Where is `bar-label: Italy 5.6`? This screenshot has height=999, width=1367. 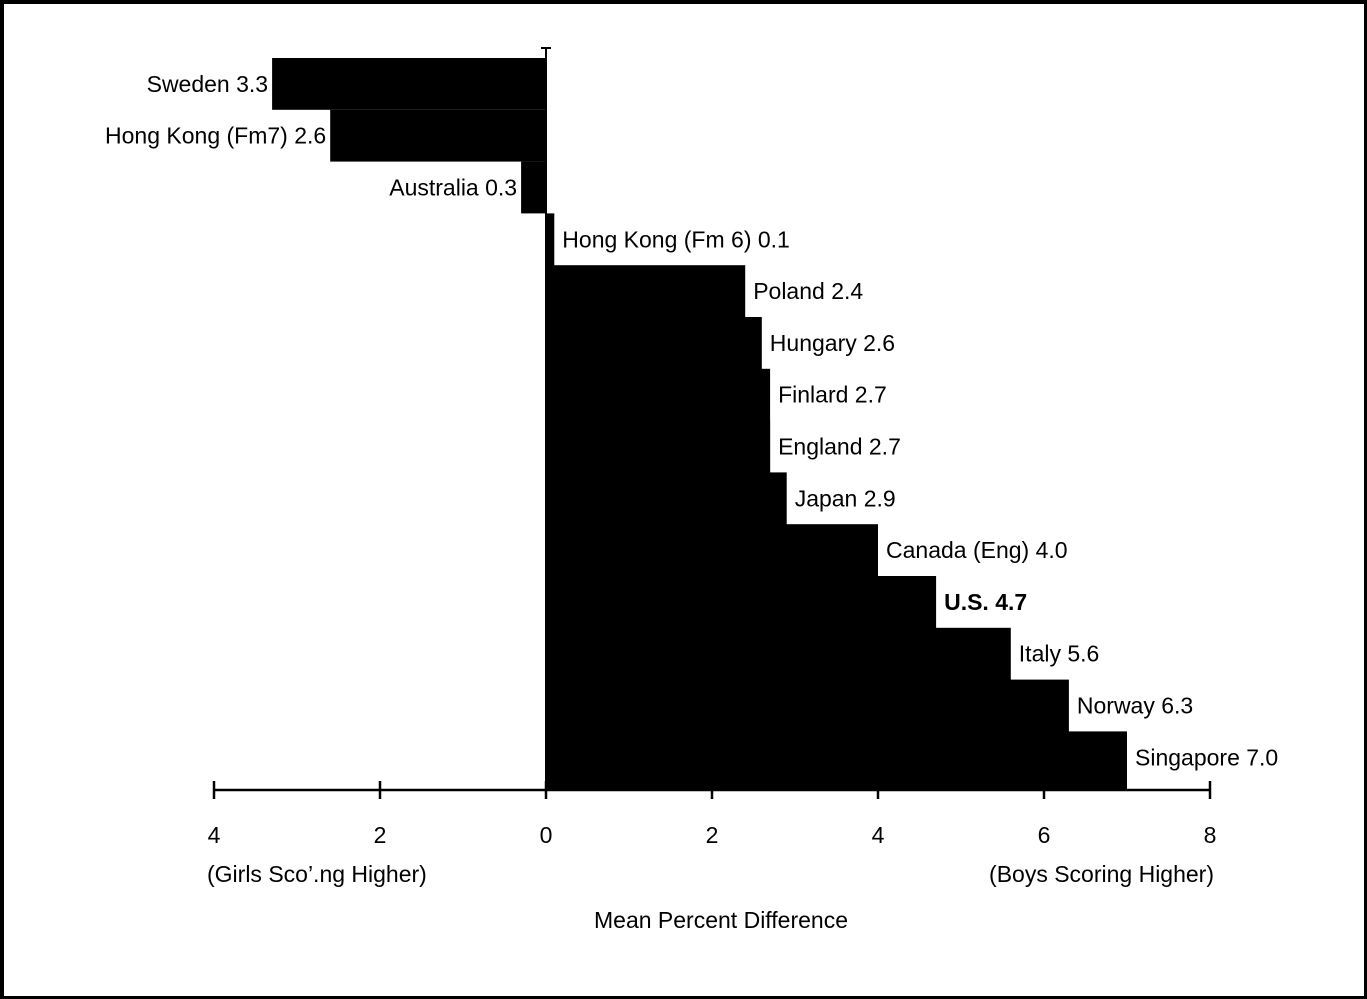
bar-label: Italy 5.6 is located at coordinates (1059, 654).